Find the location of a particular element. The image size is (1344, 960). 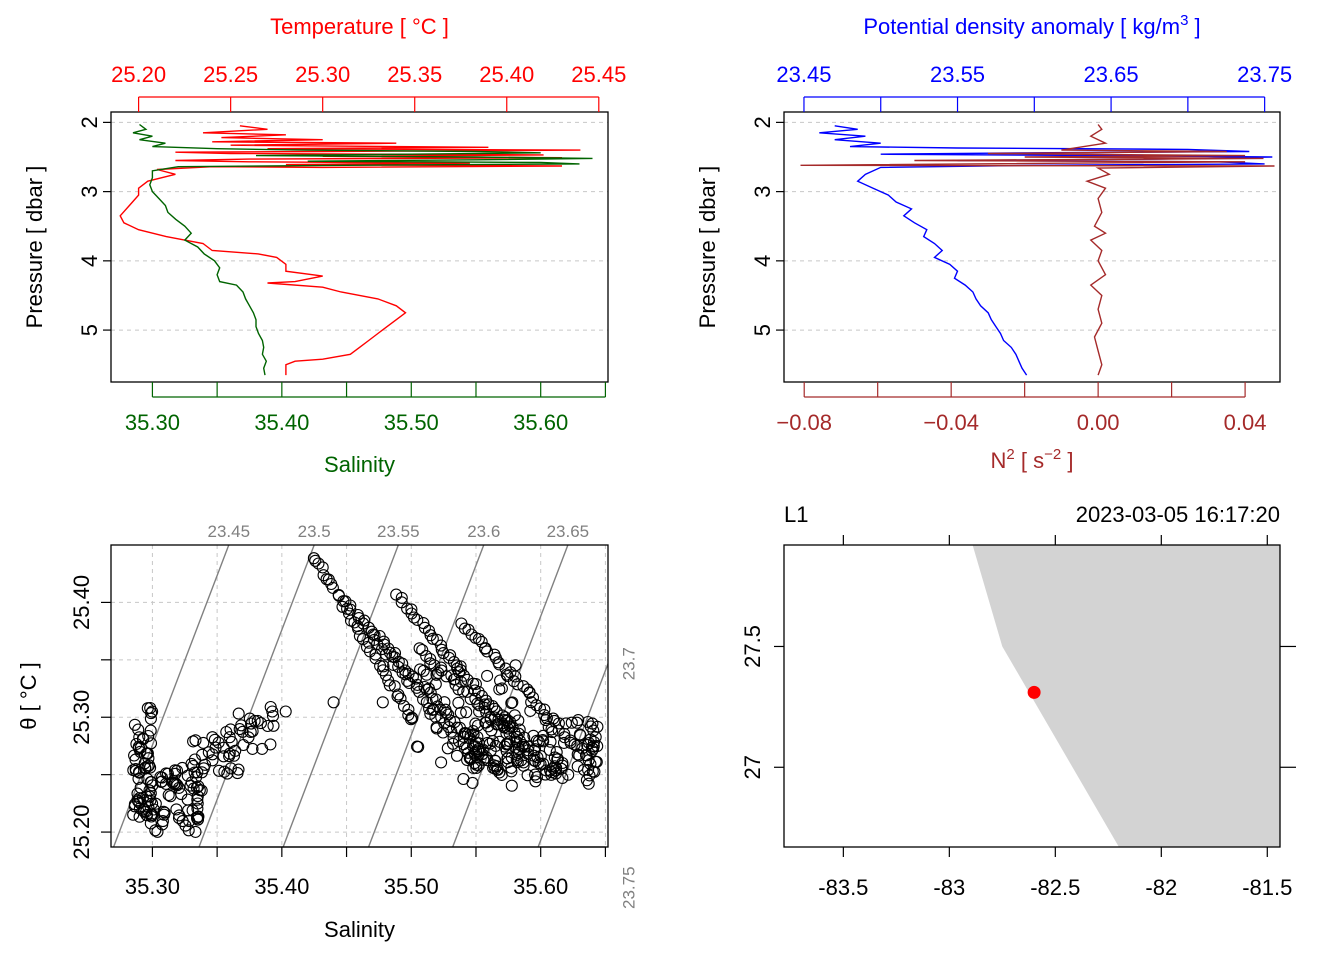

isopycnal-label: 23.45 is located at coordinates (229, 531).